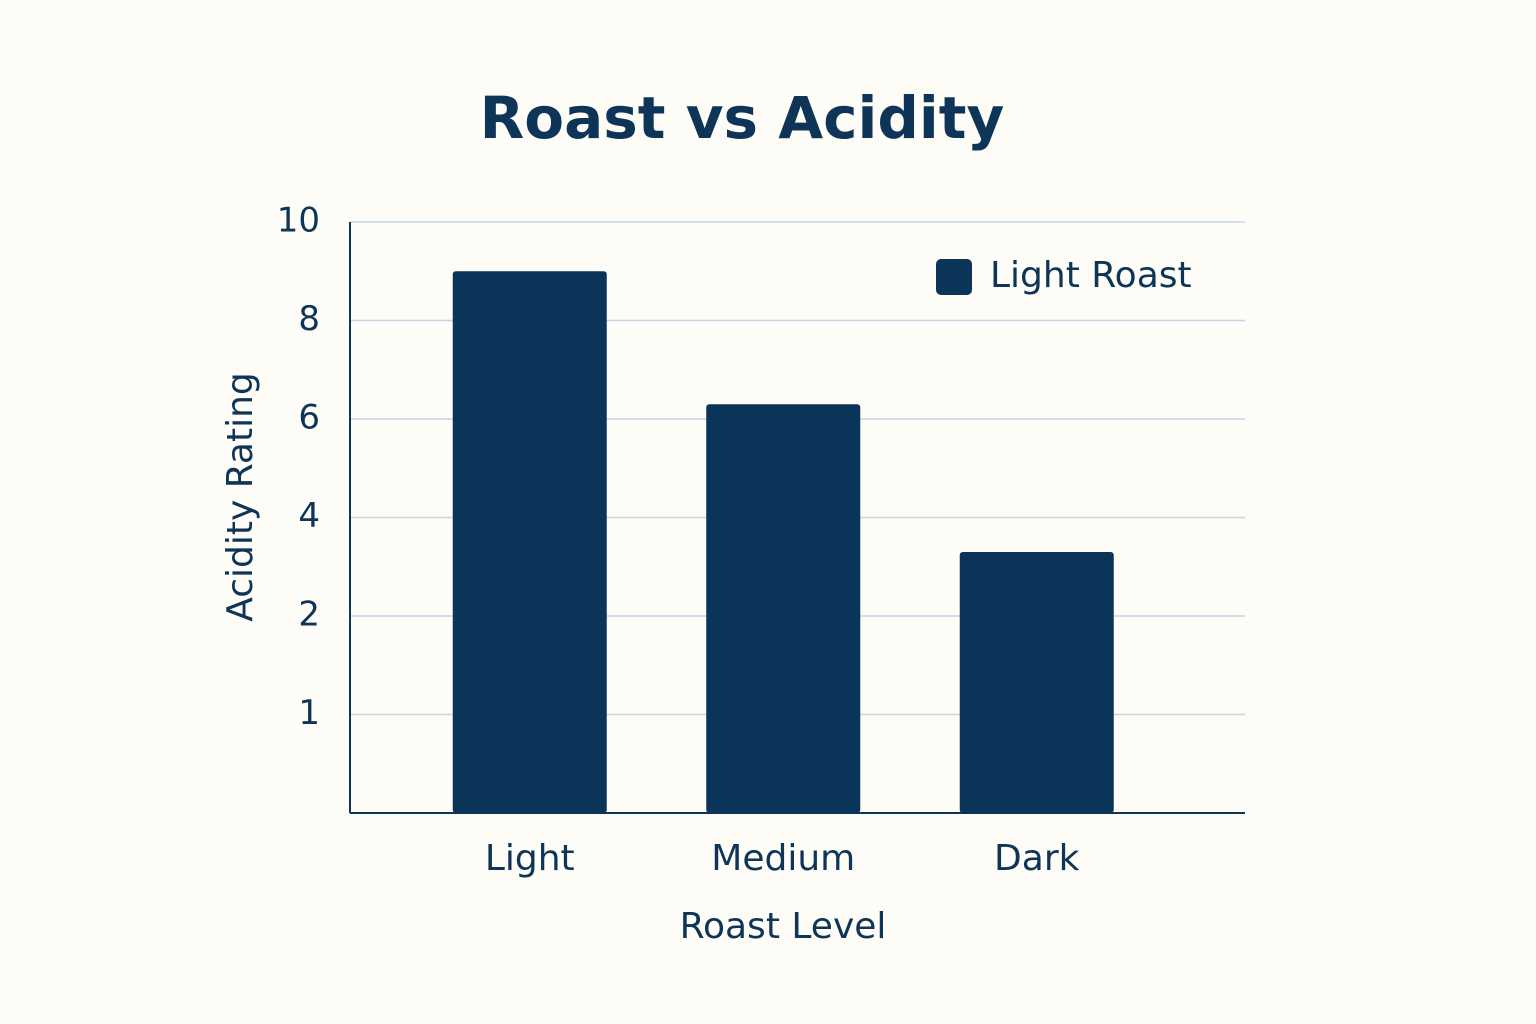 This screenshot has height=1024, width=1536. Describe the element at coordinates (742, 118) in the screenshot. I see `chart-title: Roast vs Acidity` at that location.